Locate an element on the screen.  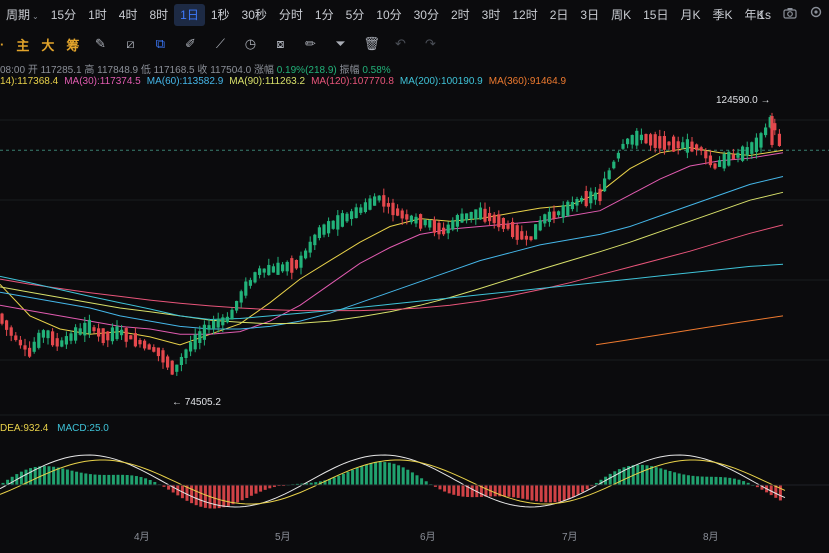
measure-icon: ⧇ is located at coordinates (280, 43).